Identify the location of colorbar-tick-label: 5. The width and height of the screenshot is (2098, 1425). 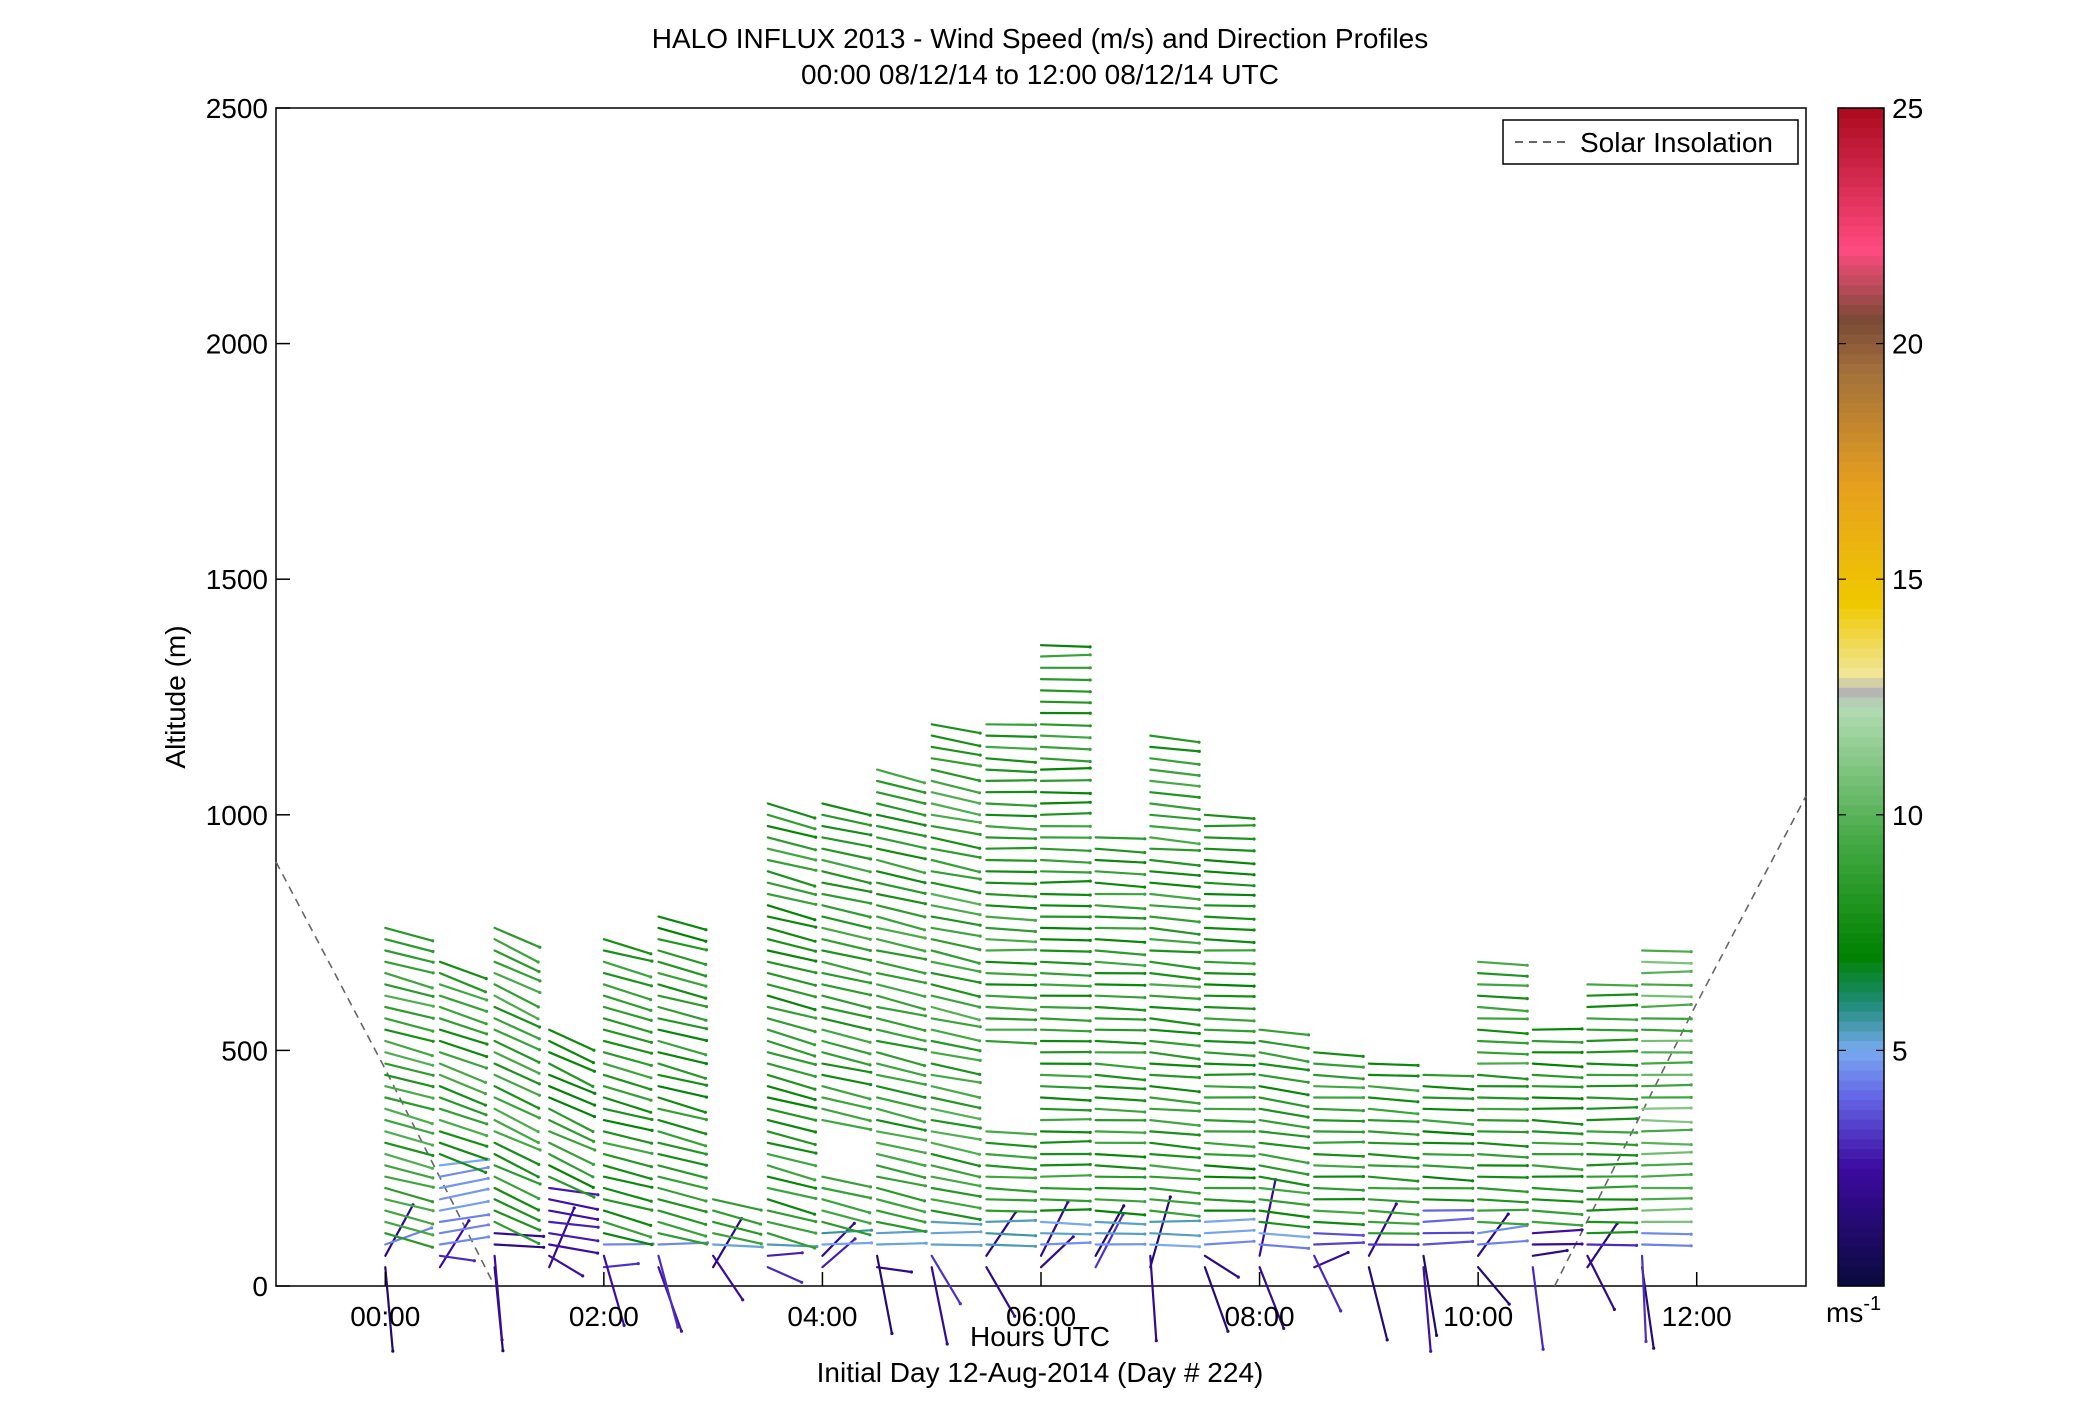
(1900, 1050).